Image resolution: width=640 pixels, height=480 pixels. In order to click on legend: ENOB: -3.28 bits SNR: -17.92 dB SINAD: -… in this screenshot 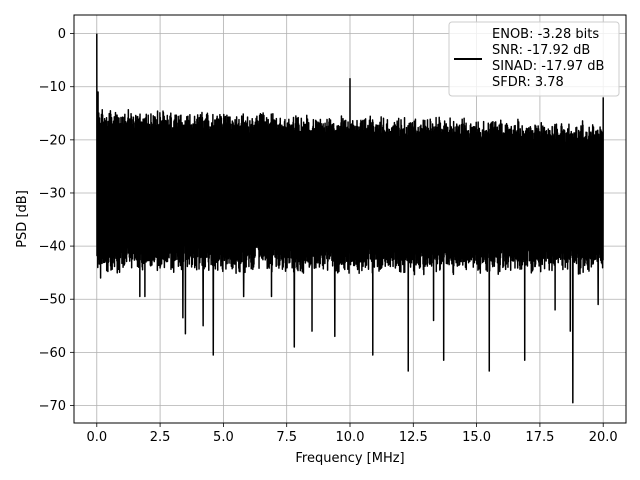, I will do `click(534, 59)`.